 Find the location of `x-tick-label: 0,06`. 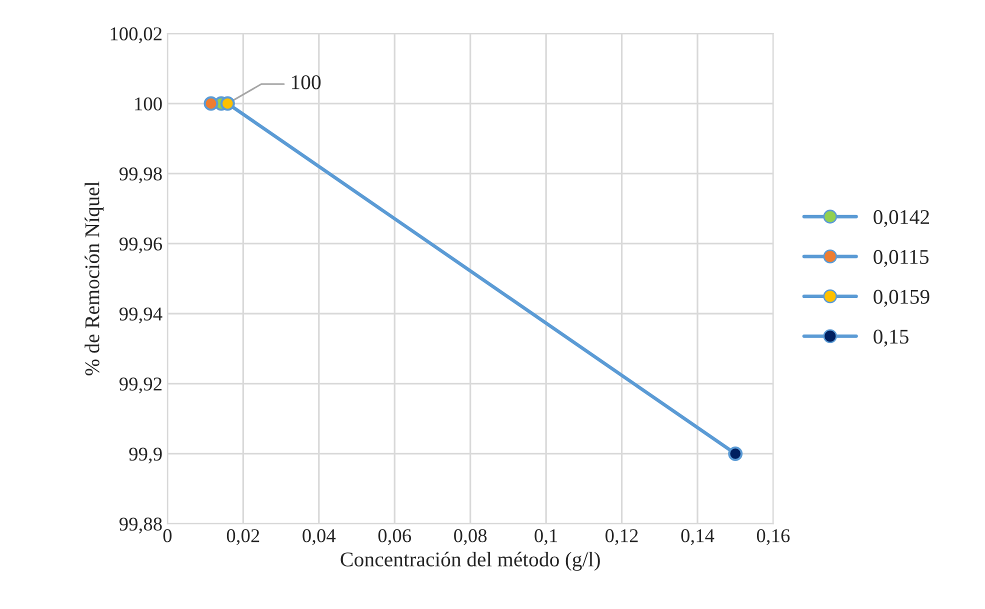

x-tick-label: 0,06 is located at coordinates (395, 537).